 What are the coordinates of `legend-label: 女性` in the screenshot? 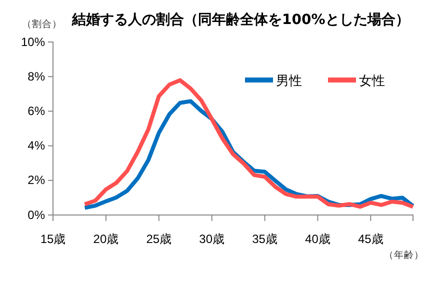 It's located at (372, 81).